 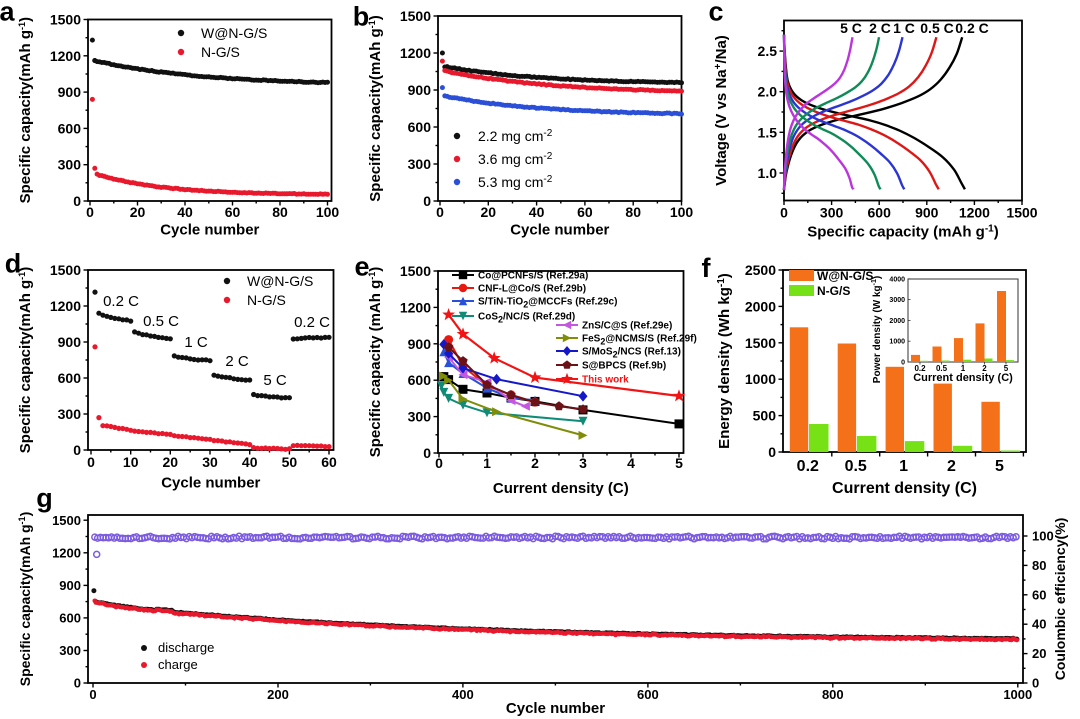 What do you see at coordinates (547, 303) in the screenshot?
I see `svg-text: S/TiN-TiO2@MCCFs (Ref.29c)` at bounding box center [547, 303].